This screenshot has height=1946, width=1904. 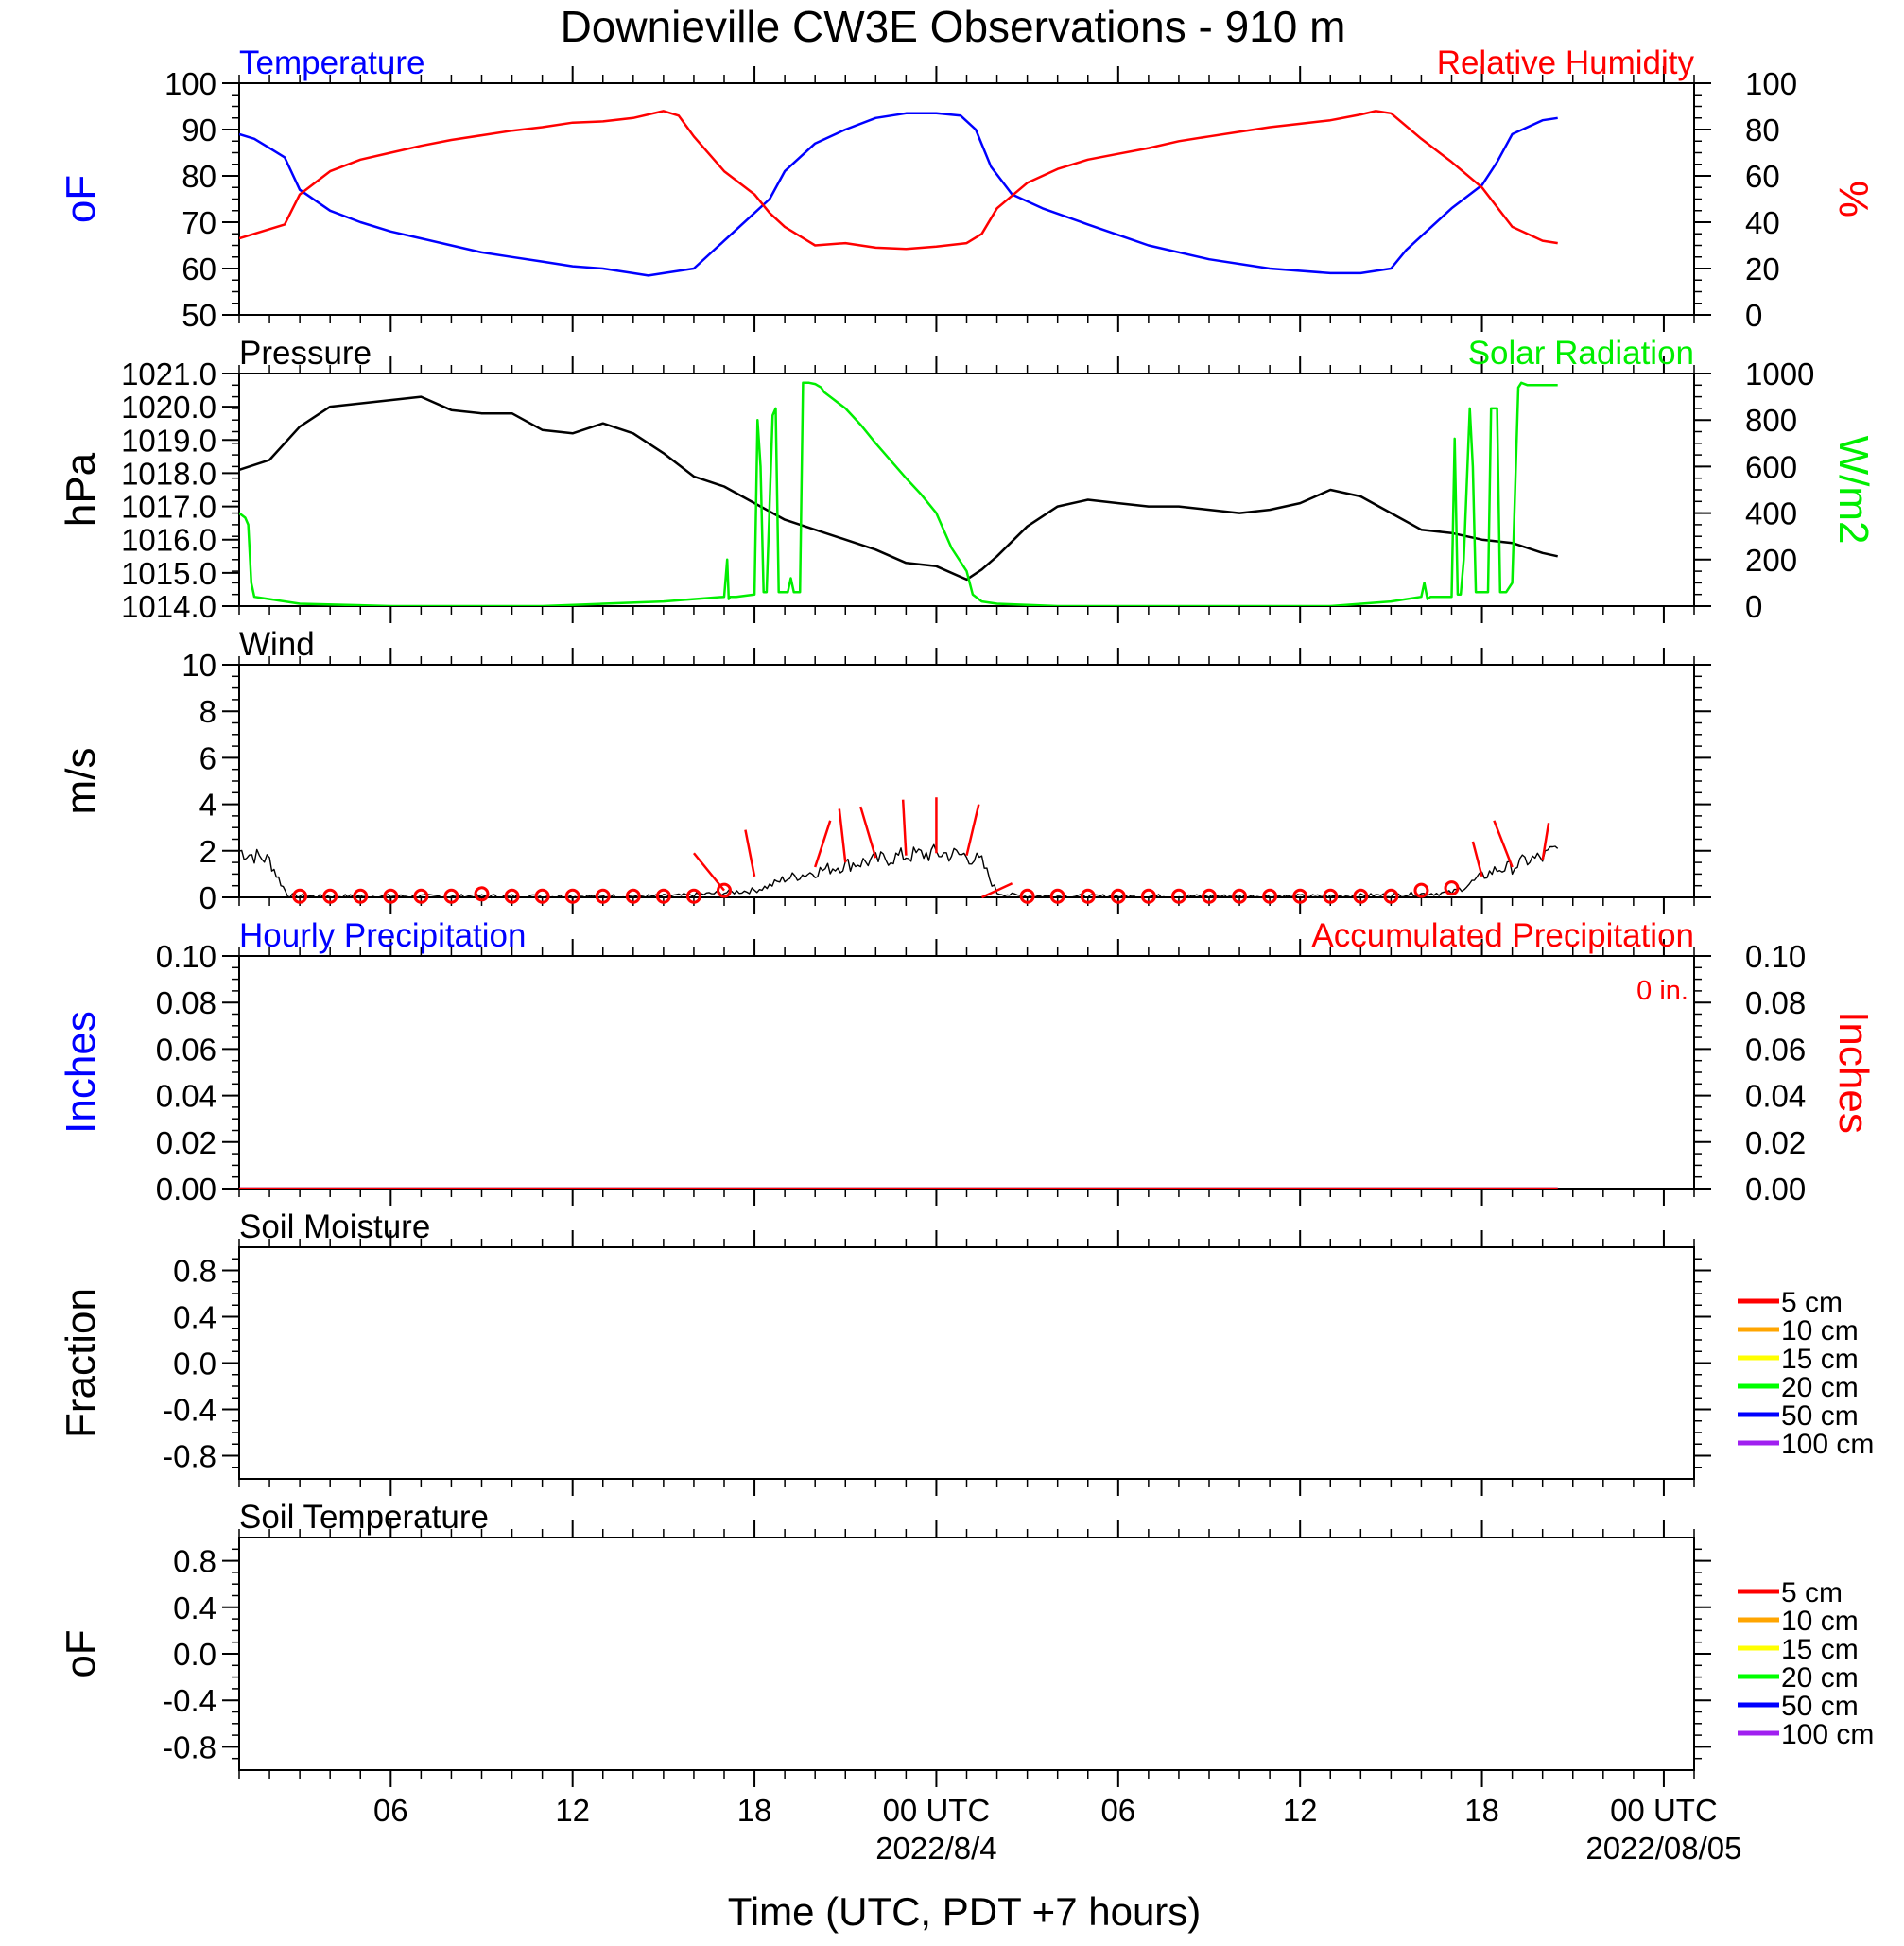 What do you see at coordinates (186, 1190) in the screenshot?
I see `y-tick-label-left: 0.00` at bounding box center [186, 1190].